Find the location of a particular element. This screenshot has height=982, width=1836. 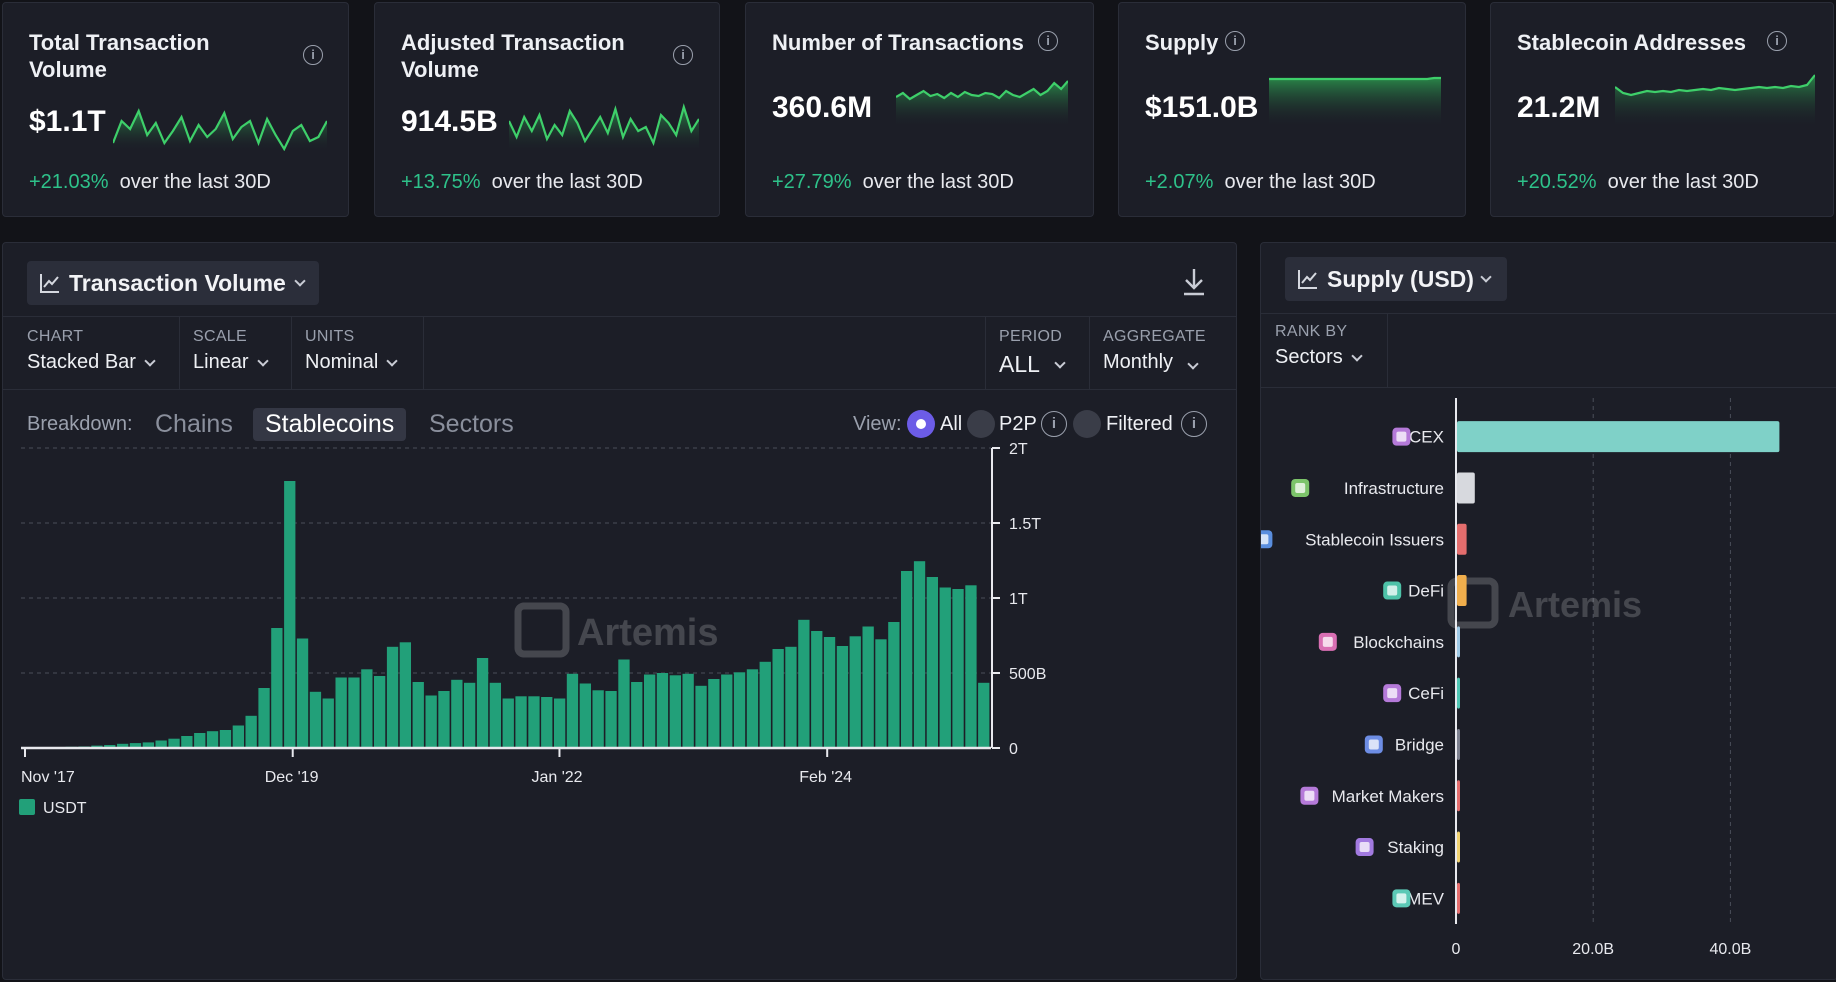

view-p2p-radio is located at coordinates (981, 424).